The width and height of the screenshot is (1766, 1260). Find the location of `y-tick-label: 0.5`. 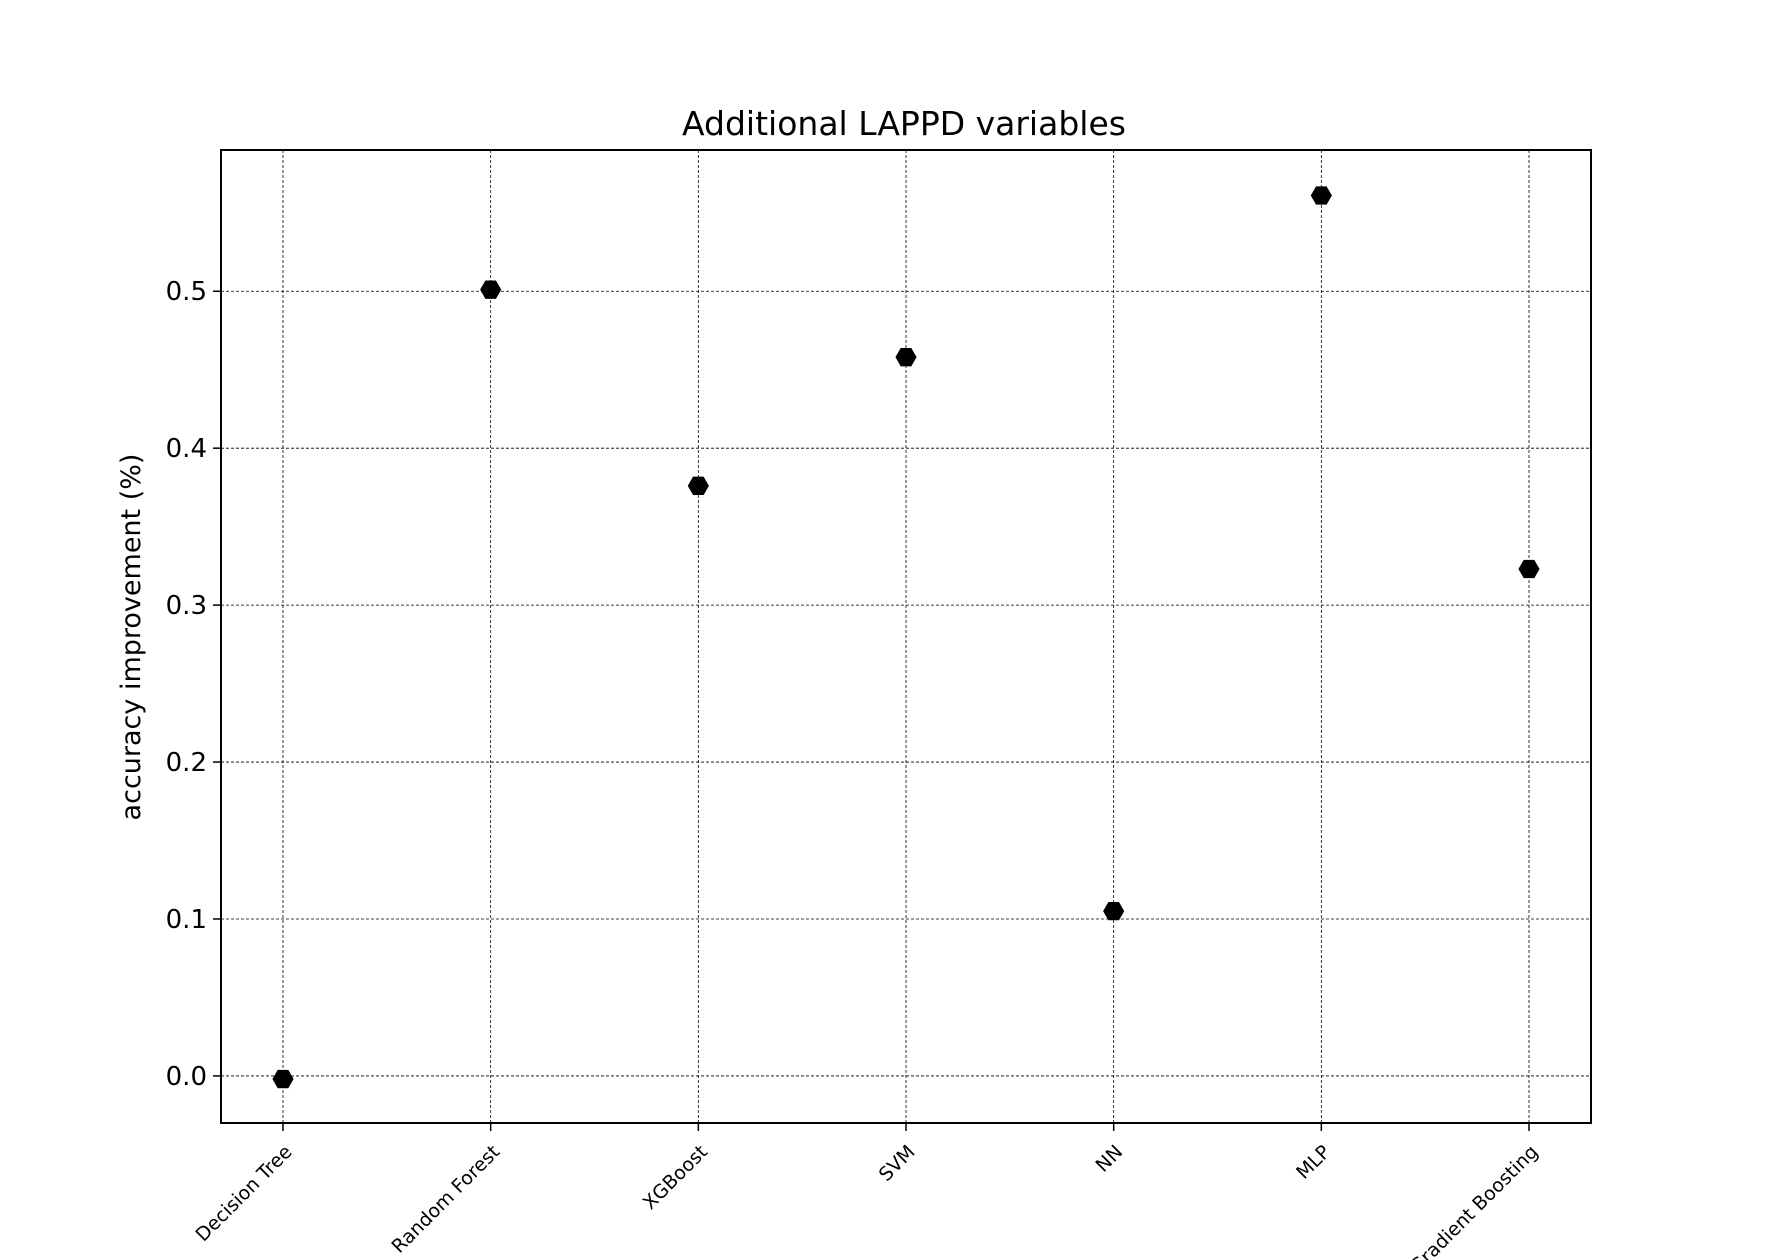

y-tick-label: 0.5 is located at coordinates (186, 292).